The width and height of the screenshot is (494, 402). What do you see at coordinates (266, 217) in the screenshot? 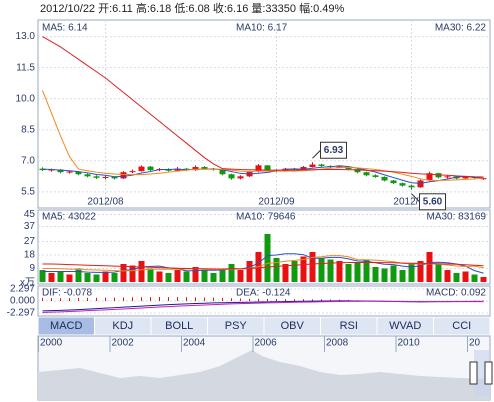
I see `legend-entry: MA10: 79646` at bounding box center [266, 217].